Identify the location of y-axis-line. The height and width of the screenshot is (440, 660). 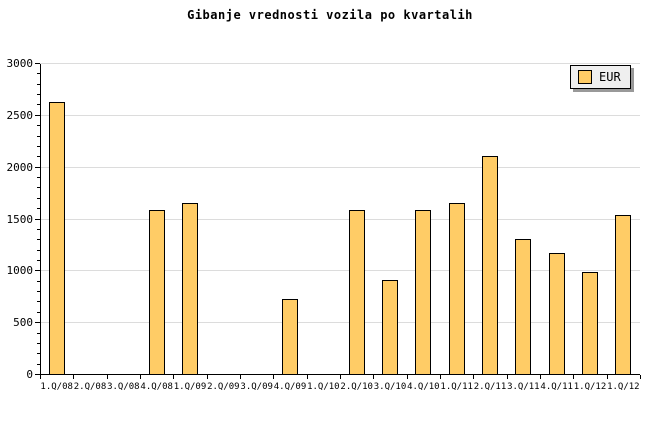
(40, 219).